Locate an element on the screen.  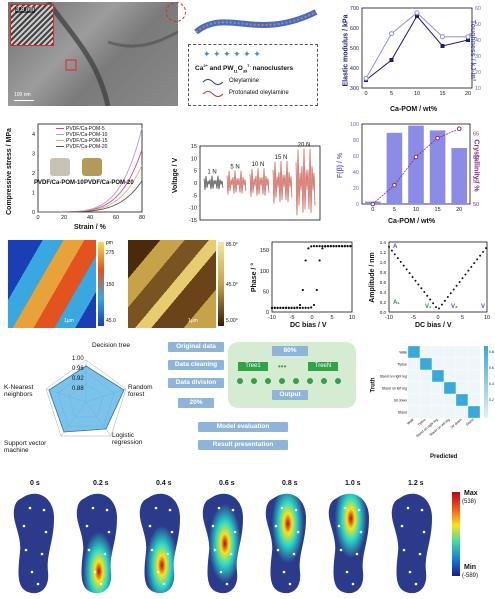
tem-image: 3.8 nm 100 nm is located at coordinates (93, 54).